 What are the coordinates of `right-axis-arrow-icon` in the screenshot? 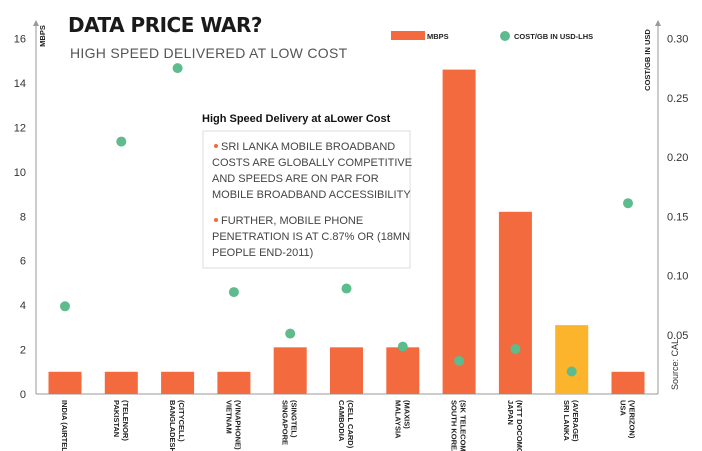 It's located at (658, 23).